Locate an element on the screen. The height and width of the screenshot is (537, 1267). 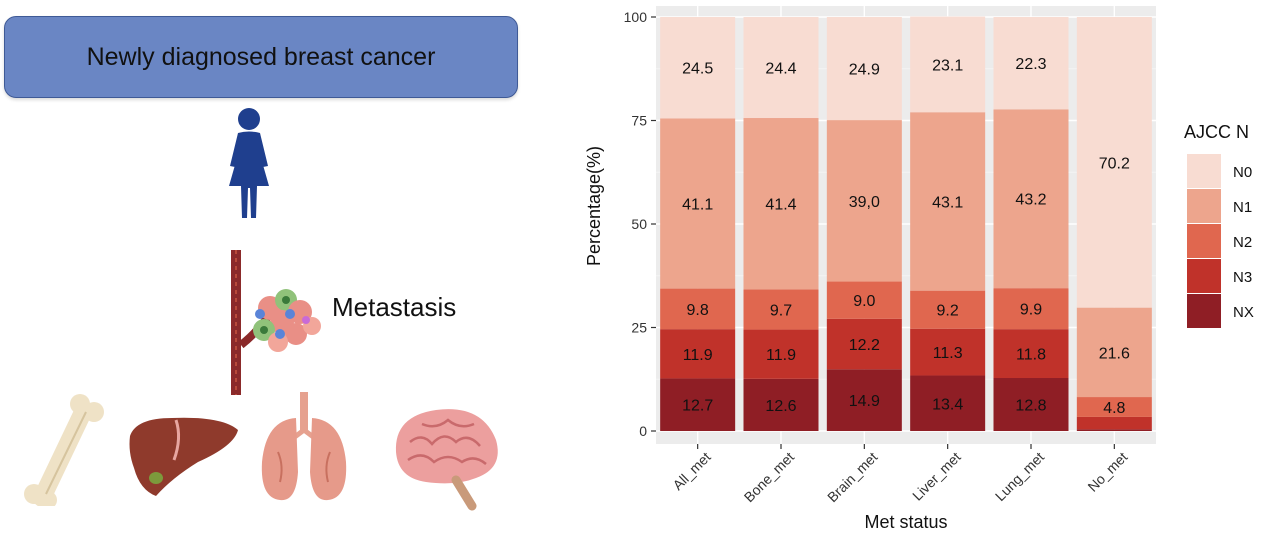
data-label: 11.8 is located at coordinates (1031, 355).